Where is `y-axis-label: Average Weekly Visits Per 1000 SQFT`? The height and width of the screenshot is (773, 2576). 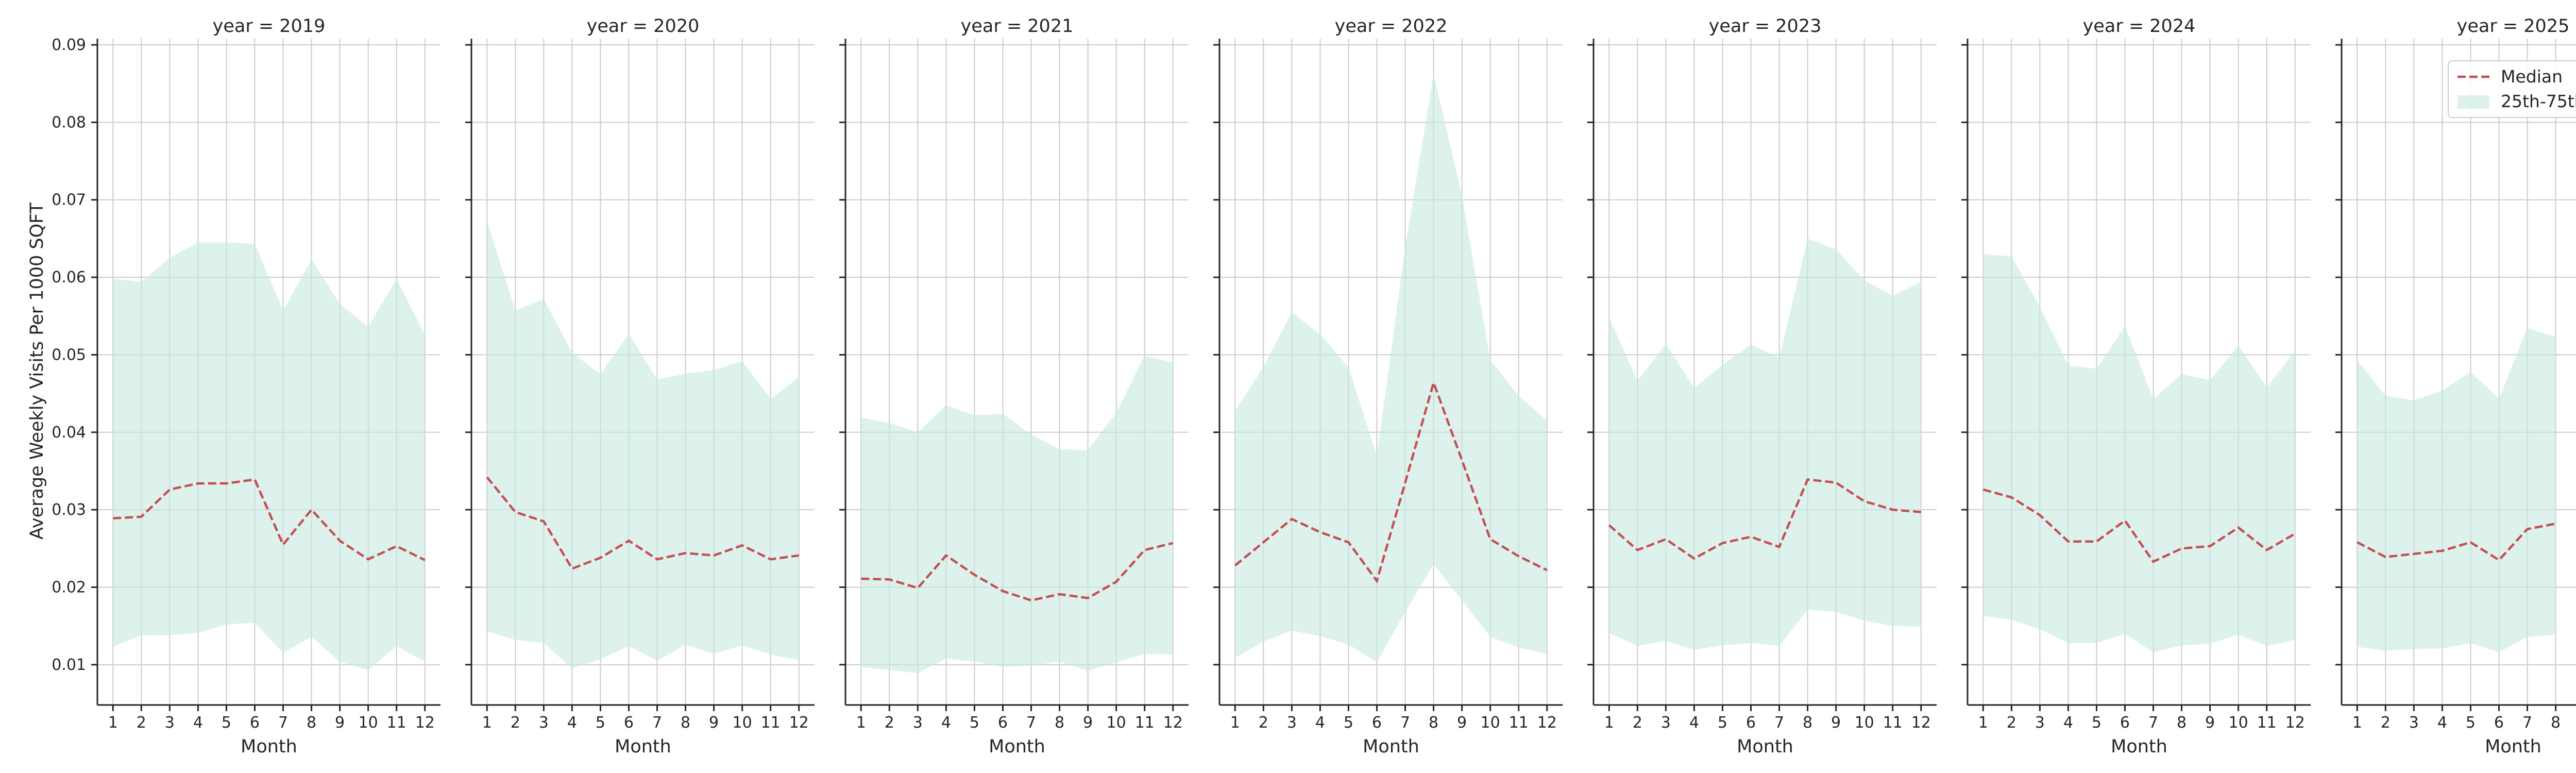
y-axis-label: Average Weekly Visits Per 1000 SQFT is located at coordinates (37, 371).